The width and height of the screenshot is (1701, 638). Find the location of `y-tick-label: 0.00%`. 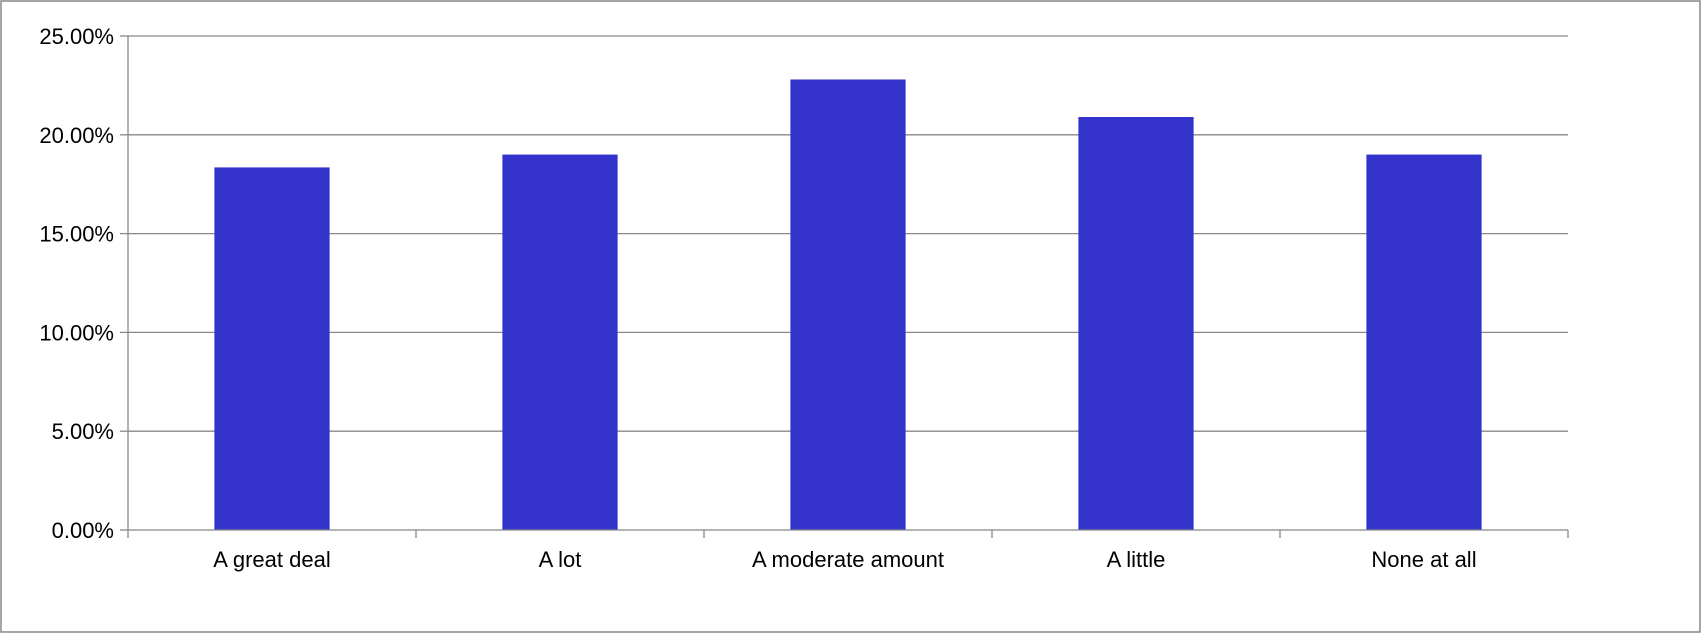

y-tick-label: 0.00% is located at coordinates (83, 530).